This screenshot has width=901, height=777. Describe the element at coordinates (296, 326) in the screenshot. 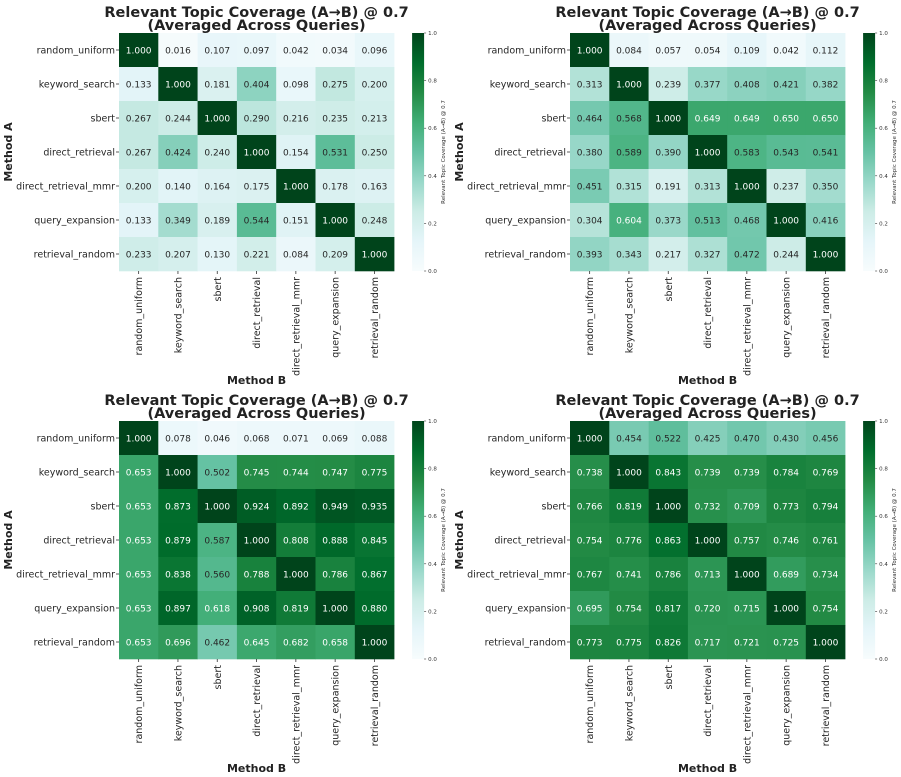

I see `x-tick-label: direct_retrieval_mmr` at that location.